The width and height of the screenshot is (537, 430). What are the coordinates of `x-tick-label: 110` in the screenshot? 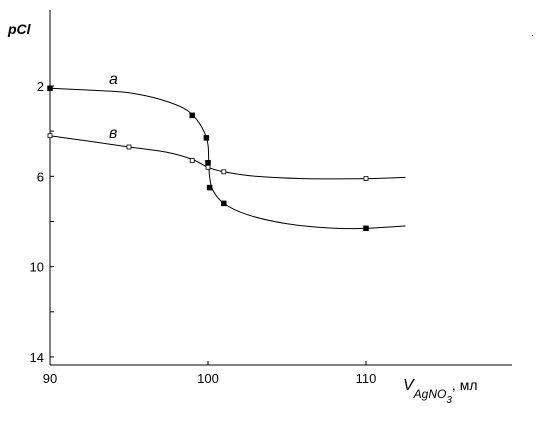 It's located at (366, 378).